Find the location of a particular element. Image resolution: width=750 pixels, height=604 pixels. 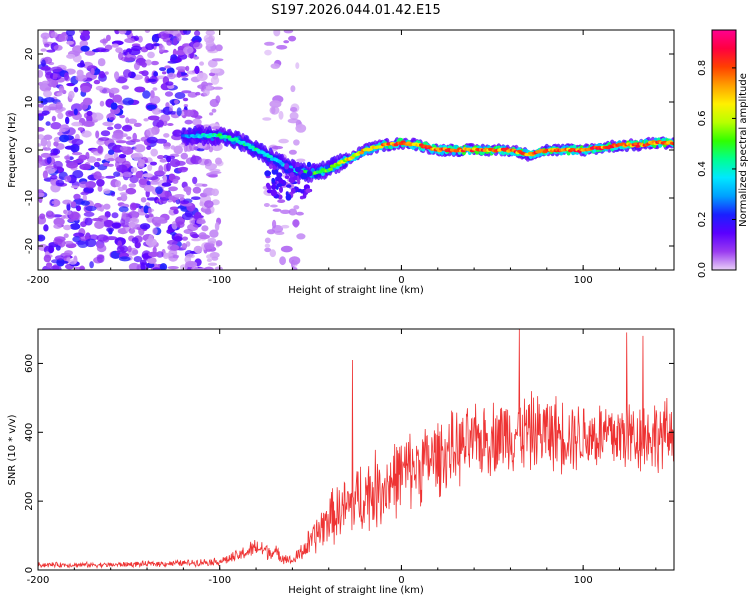

y-tick-label: 20 is located at coordinates (29, 54).